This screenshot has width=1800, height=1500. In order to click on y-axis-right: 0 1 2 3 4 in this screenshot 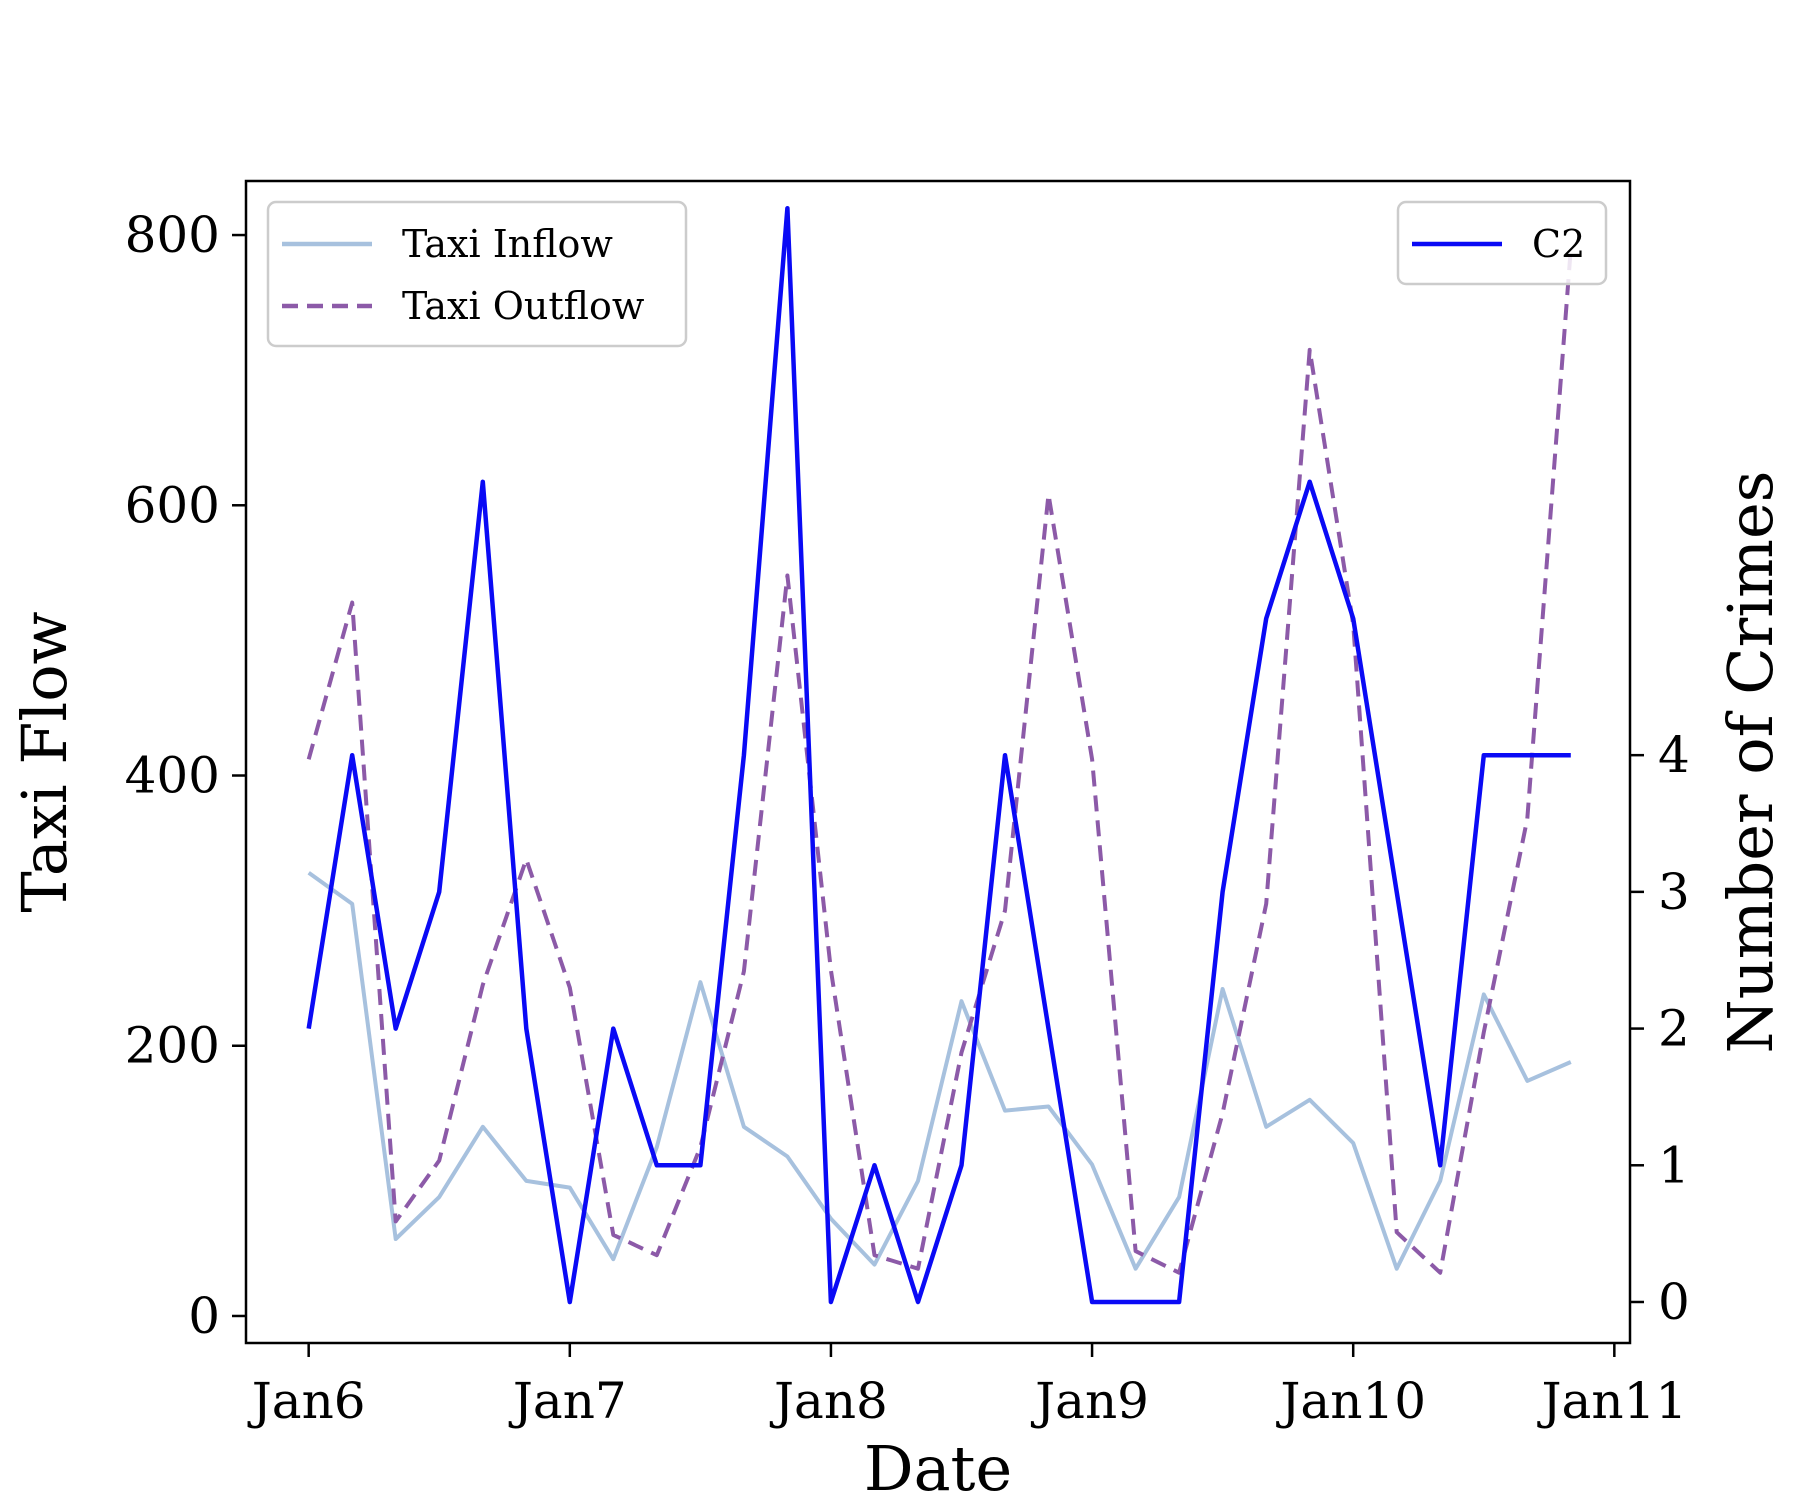, I will do `click(1660, 1028)`.